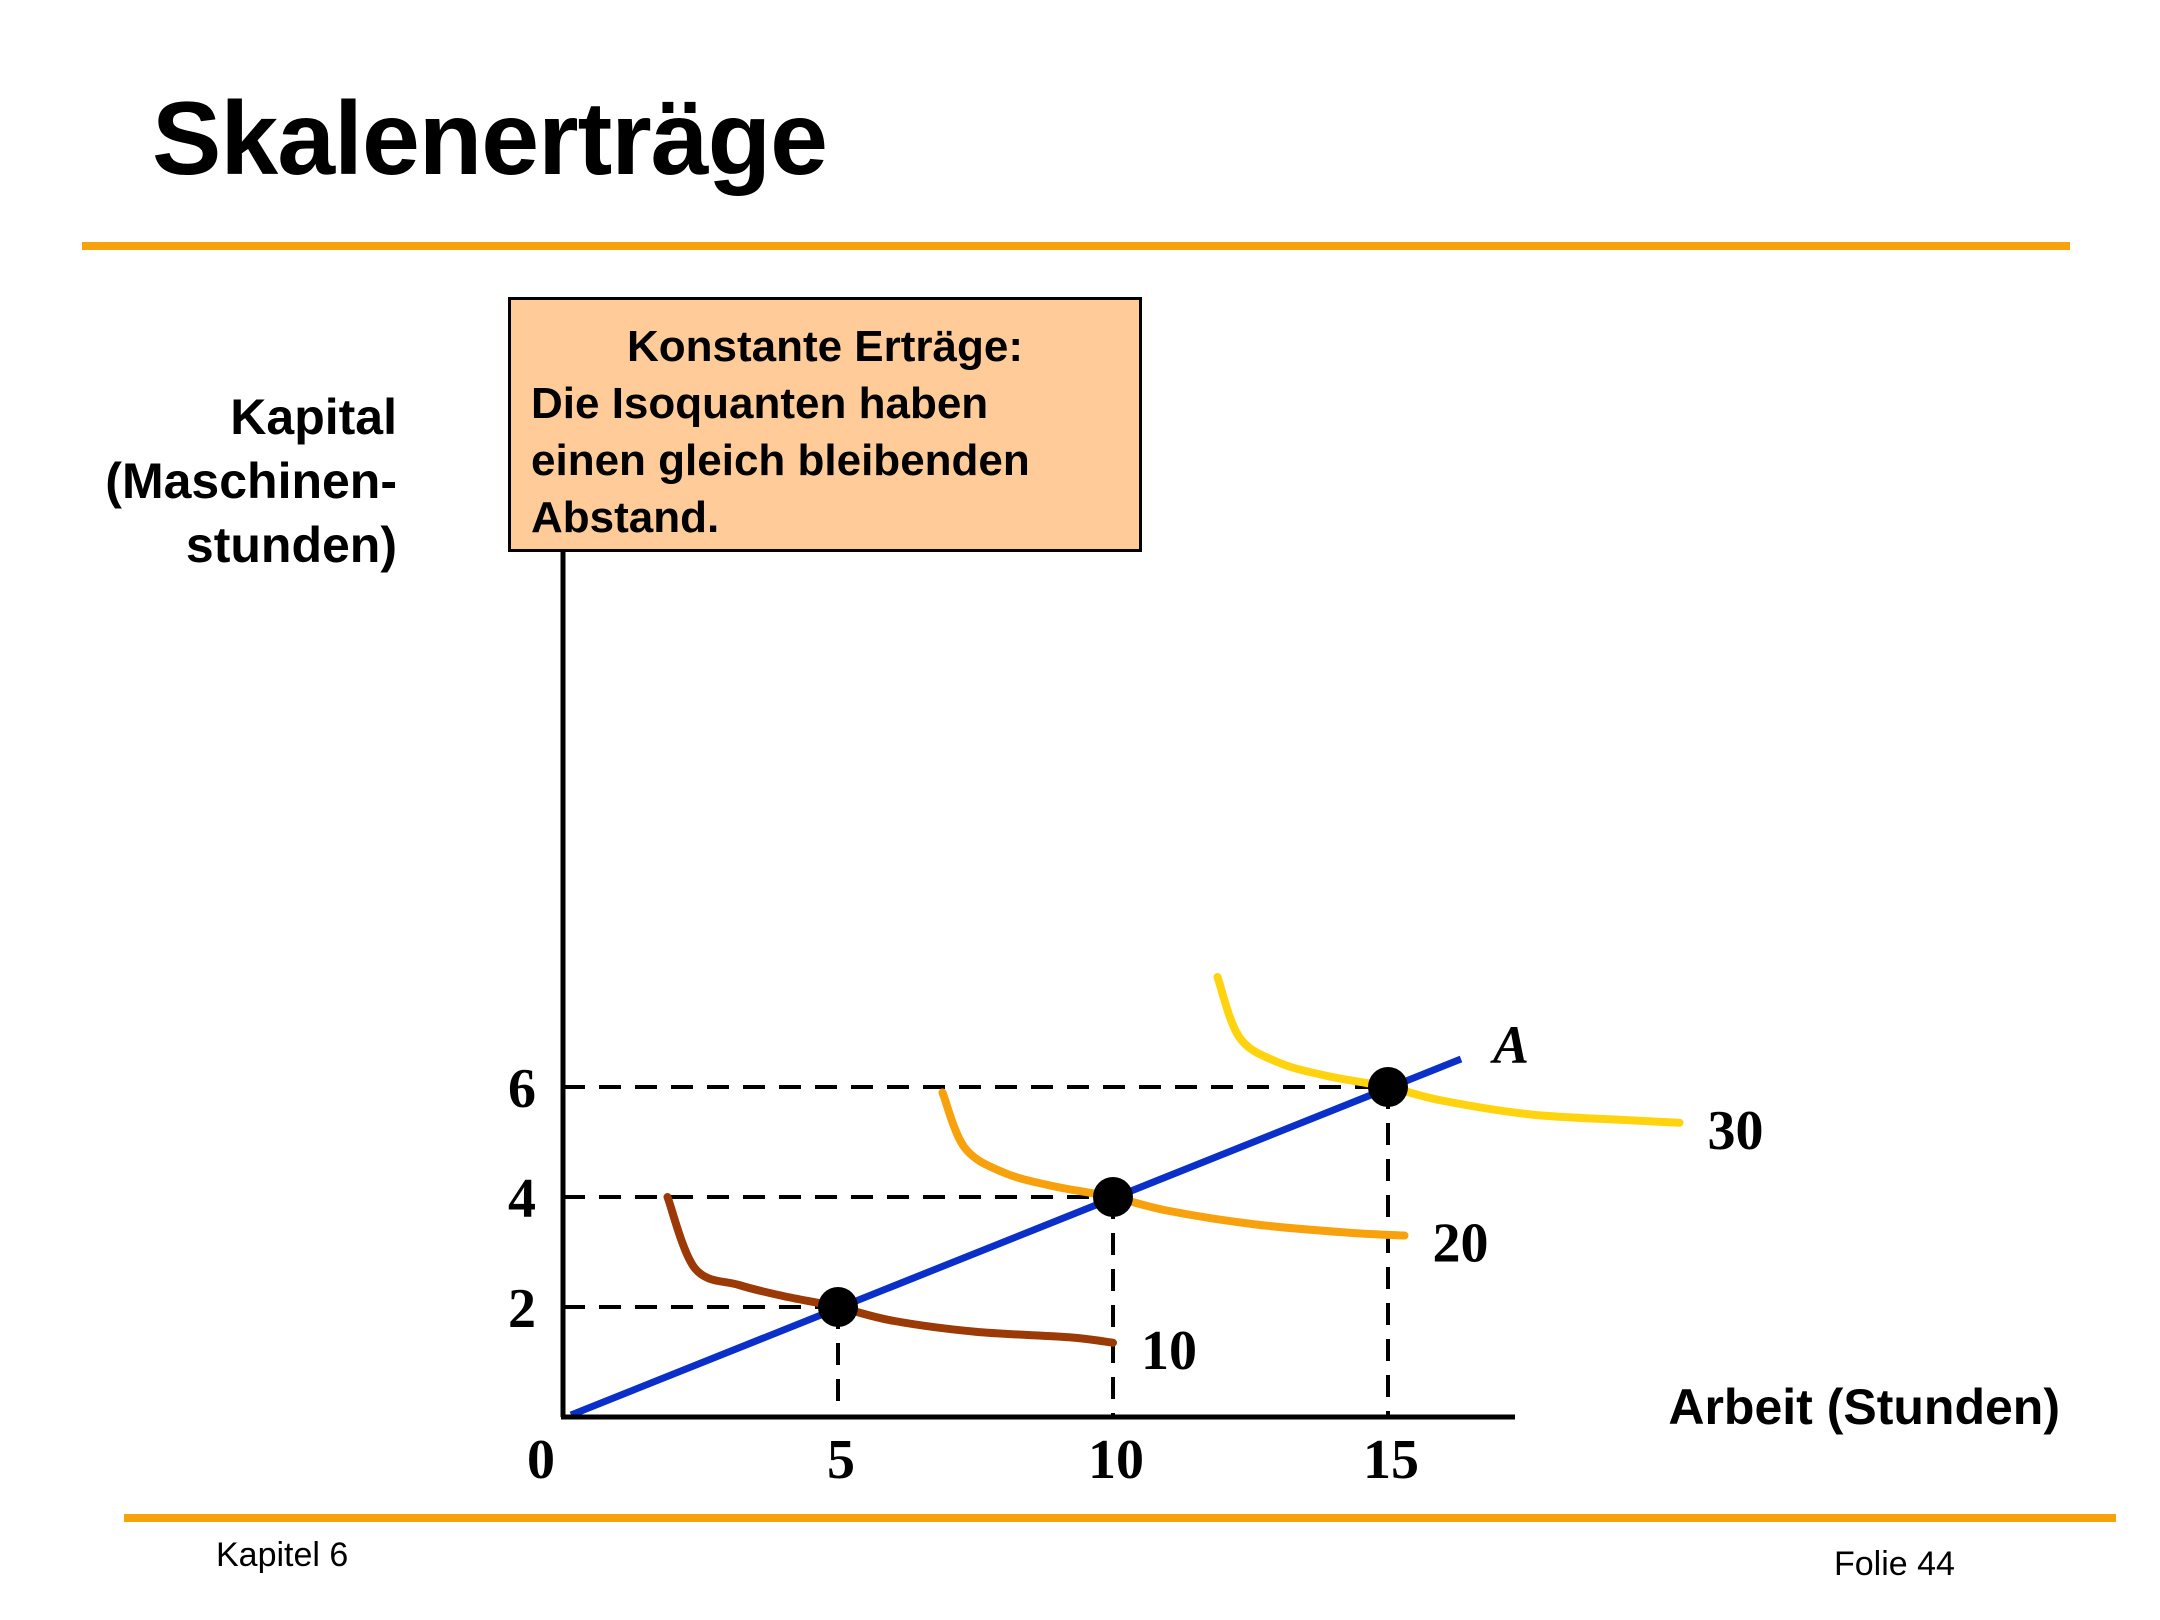 This screenshot has width=2160, height=1620. What do you see at coordinates (1116, 1460) in the screenshot?
I see `x-tick-label: 10` at bounding box center [1116, 1460].